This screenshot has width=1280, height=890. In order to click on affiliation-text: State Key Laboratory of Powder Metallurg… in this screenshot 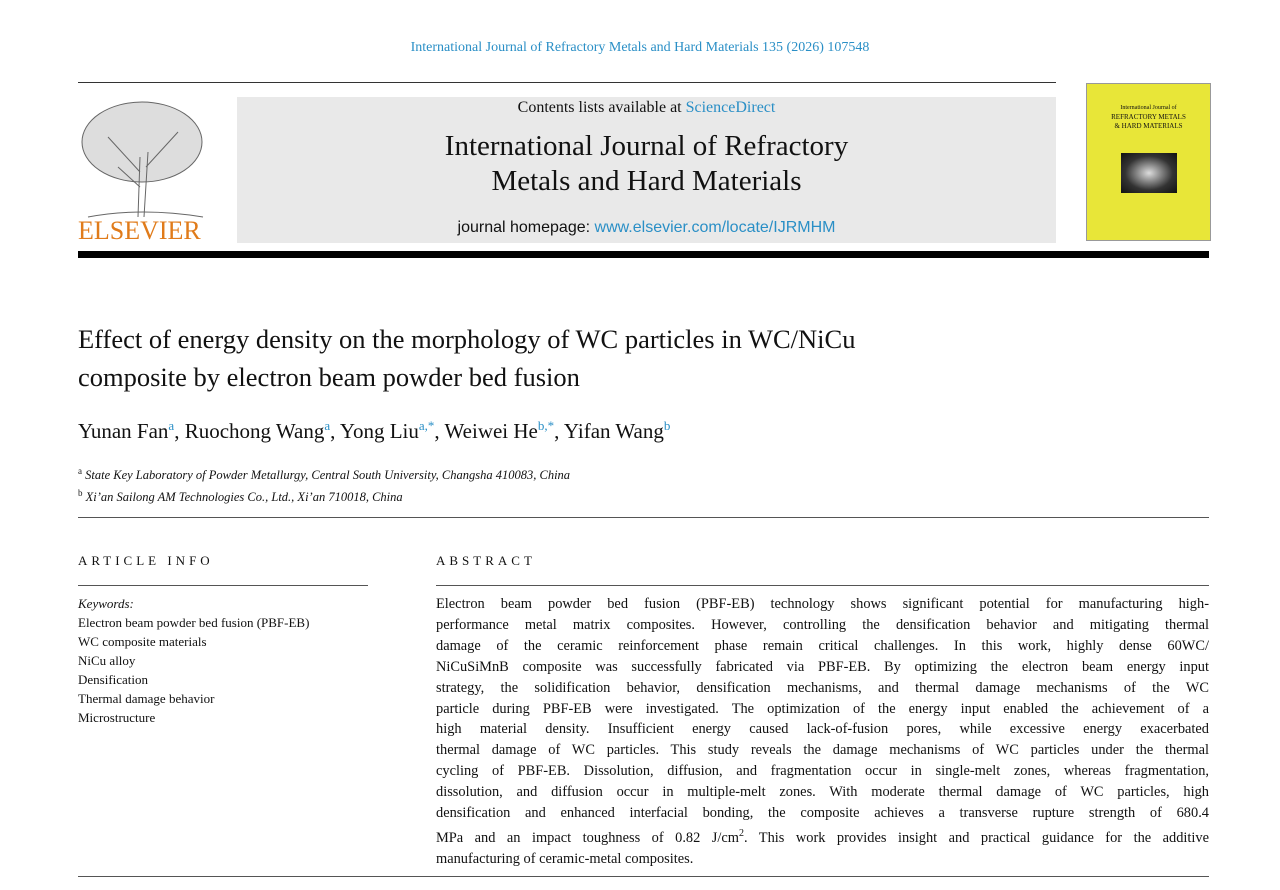, I will do `click(328, 475)`.